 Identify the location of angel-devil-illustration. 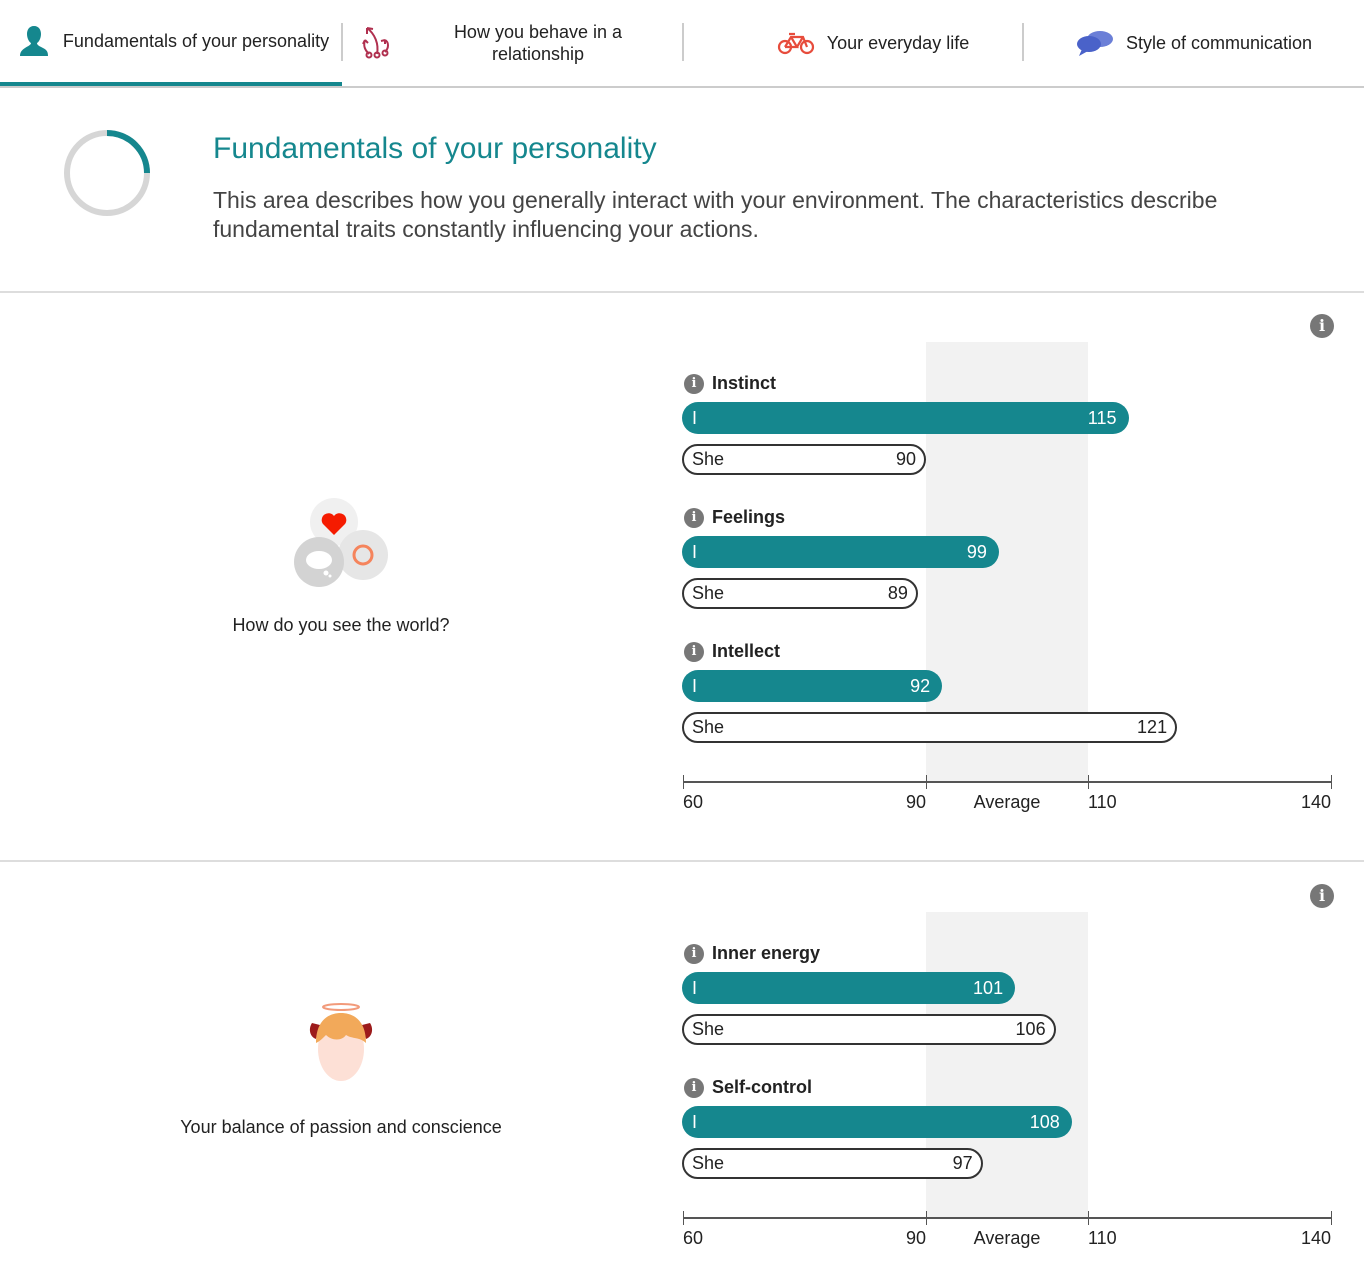
(341, 1042).